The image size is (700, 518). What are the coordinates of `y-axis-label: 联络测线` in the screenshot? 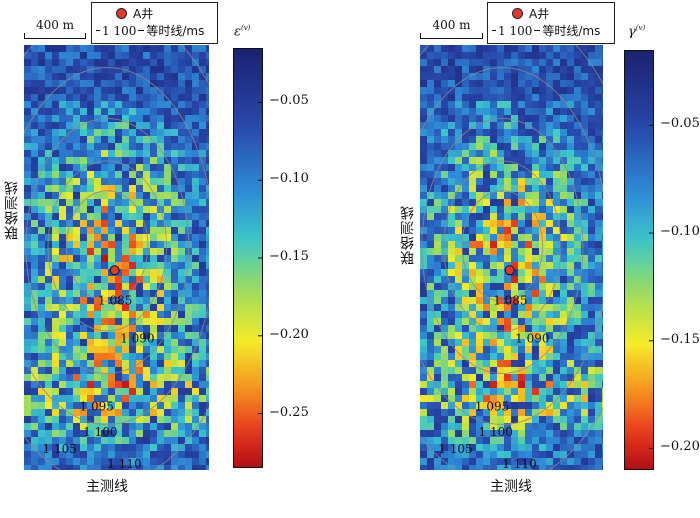 It's located at (408, 235).